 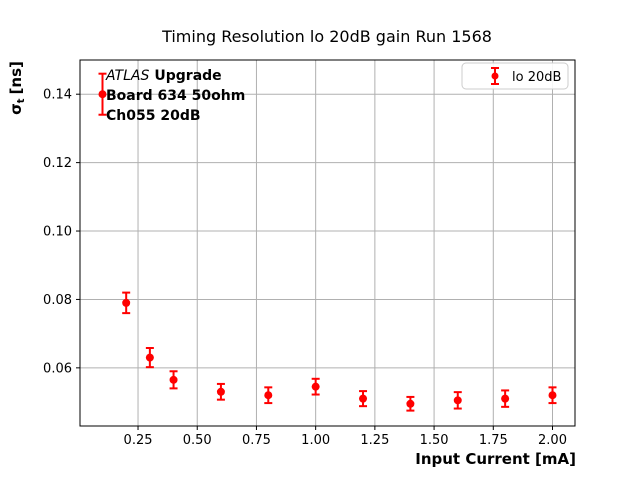 I want to click on x-tick-label: 1.50, so click(x=434, y=440).